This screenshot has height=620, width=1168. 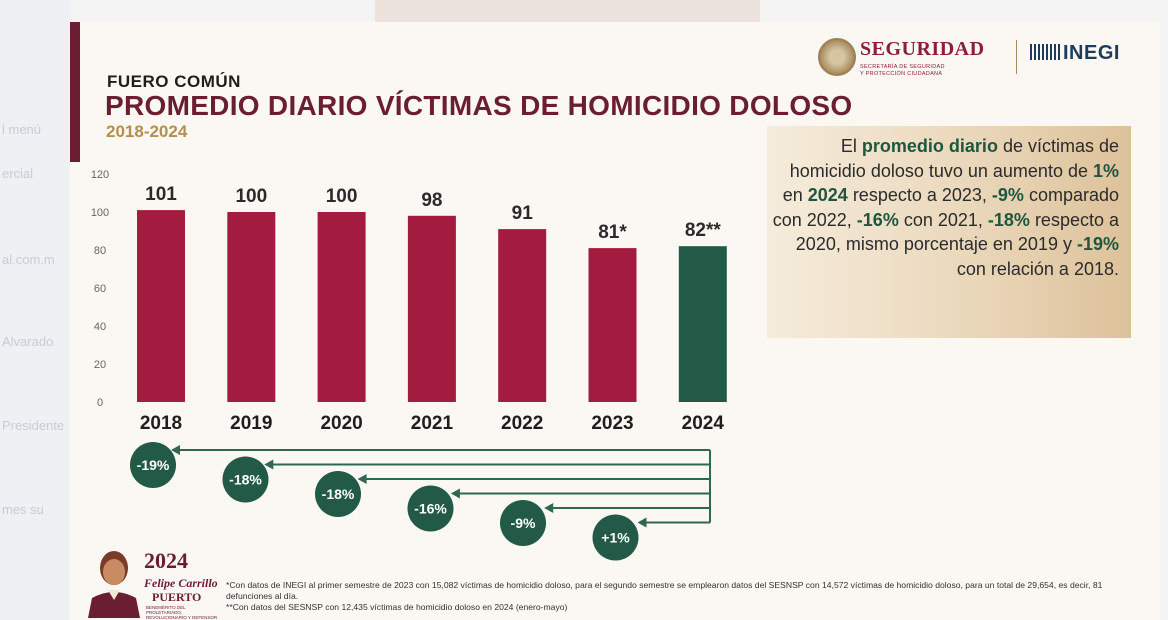 I want to click on value-label-2019: 100, so click(x=251, y=196).